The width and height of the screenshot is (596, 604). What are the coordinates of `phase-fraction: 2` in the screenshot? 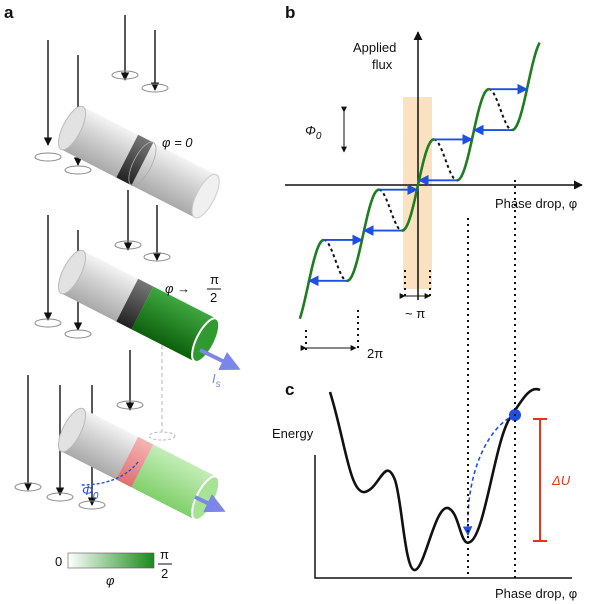 It's located at (213, 297).